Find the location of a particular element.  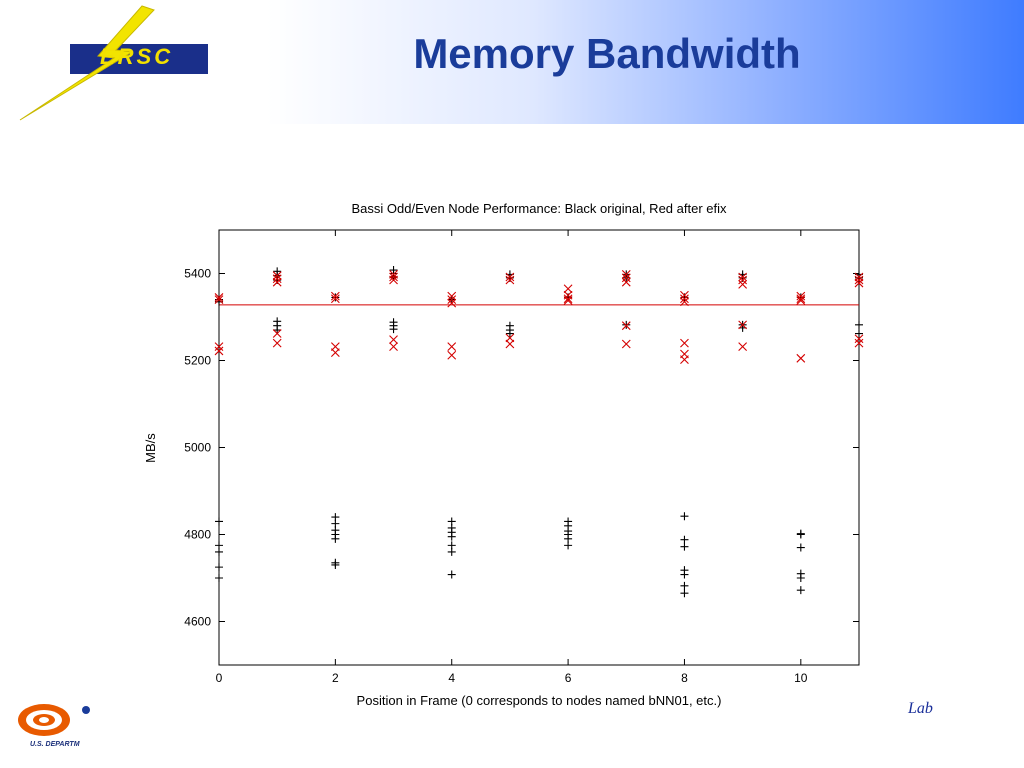

nersc-lightning-logo is located at coordinates (113, 63).